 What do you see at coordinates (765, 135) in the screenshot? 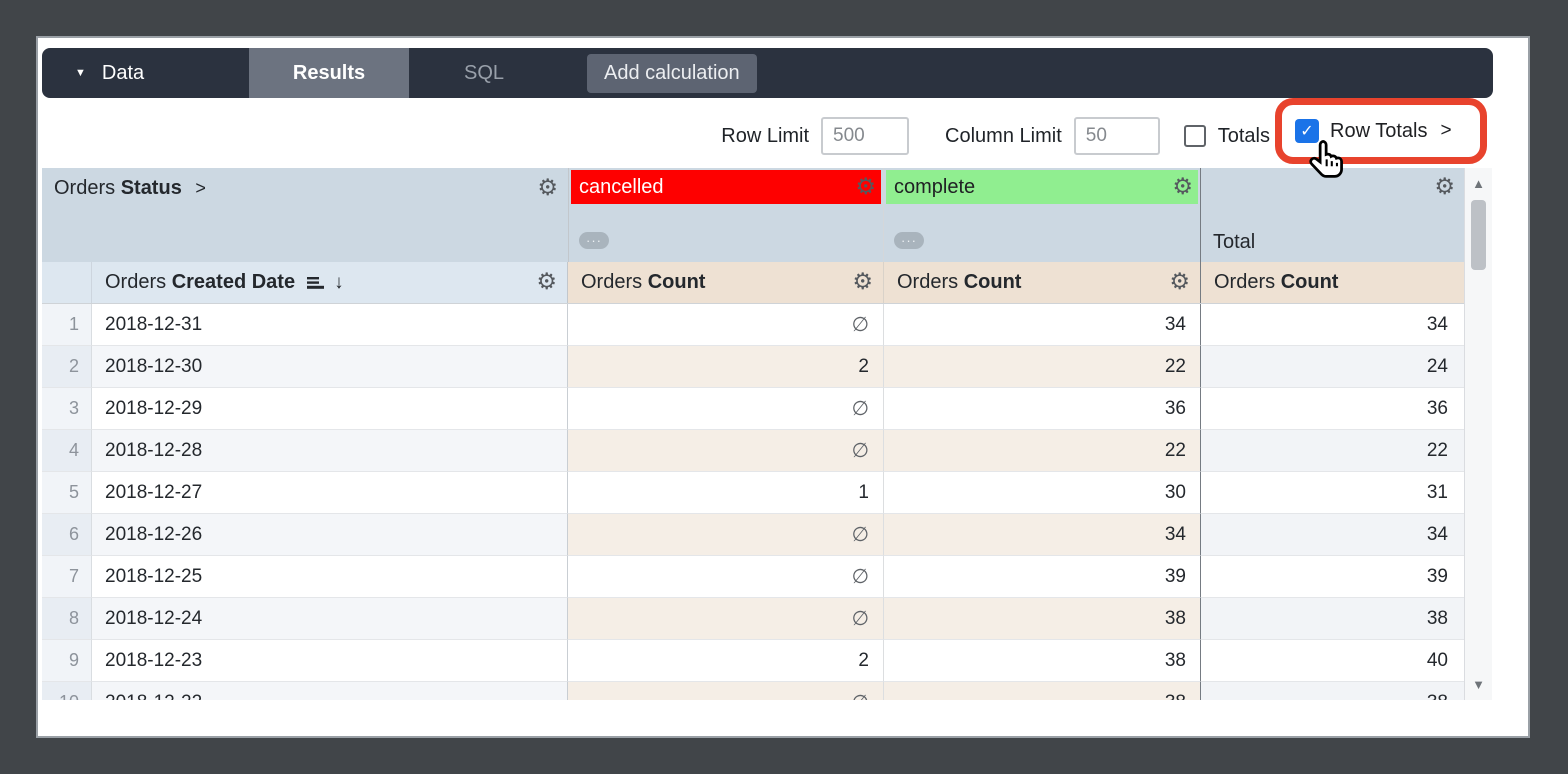
I see `row-limit-label: Row Limit` at bounding box center [765, 135].